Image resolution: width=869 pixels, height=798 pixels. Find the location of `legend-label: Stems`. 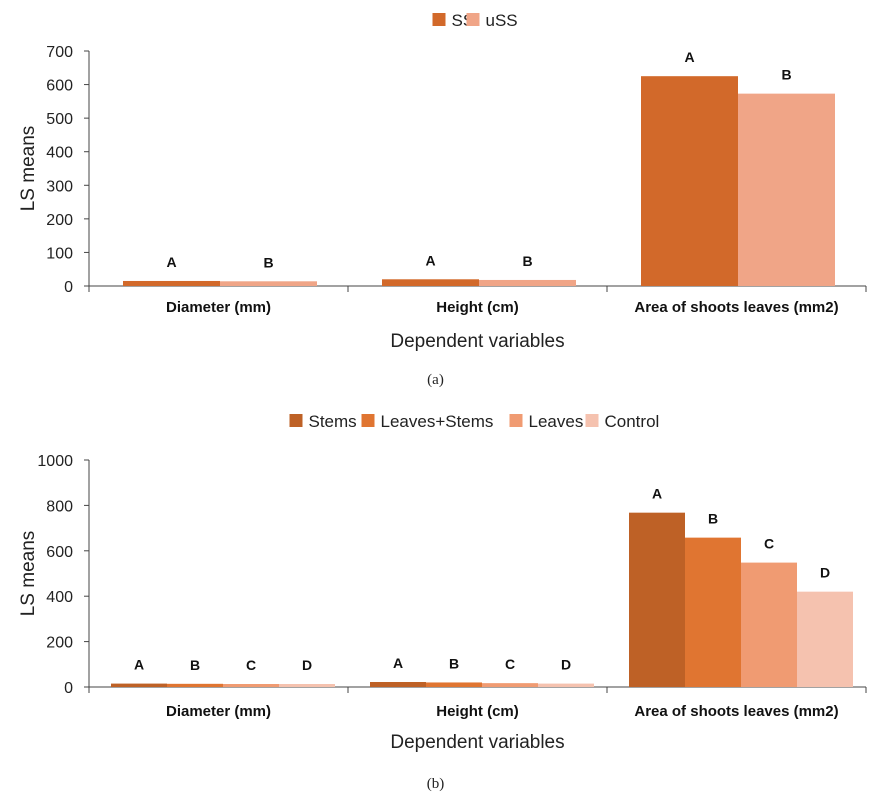

legend-label: Stems is located at coordinates (333, 421).